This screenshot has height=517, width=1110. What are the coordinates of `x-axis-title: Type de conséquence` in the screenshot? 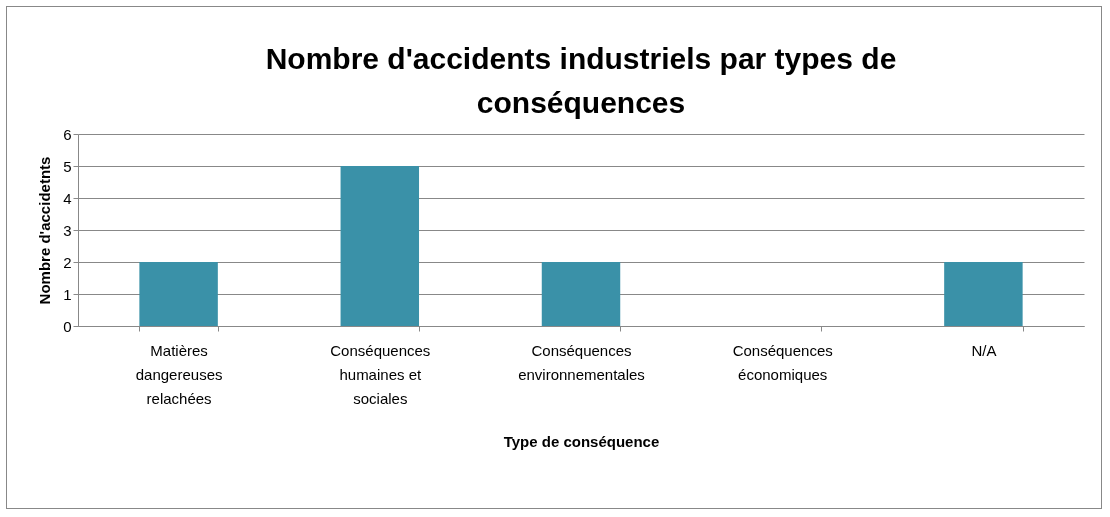 It's located at (581, 441).